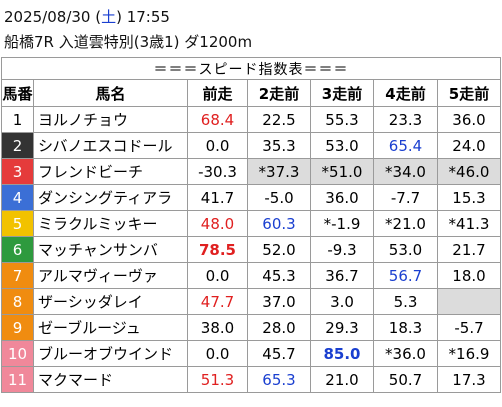 Image resolution: width=502 pixels, height=407 pixels. Describe the element at coordinates (469, 223) in the screenshot. I see `speed-index: *41.3` at that location.